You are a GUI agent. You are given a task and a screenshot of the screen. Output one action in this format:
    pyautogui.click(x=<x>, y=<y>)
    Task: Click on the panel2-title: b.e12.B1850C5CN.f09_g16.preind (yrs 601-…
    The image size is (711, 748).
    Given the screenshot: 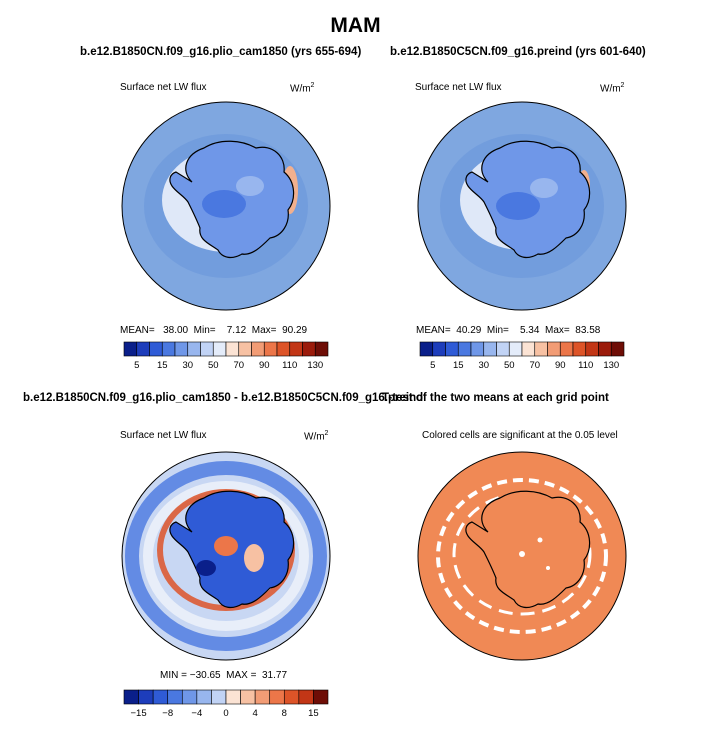 What is the action you would take?
    pyautogui.click(x=518, y=52)
    